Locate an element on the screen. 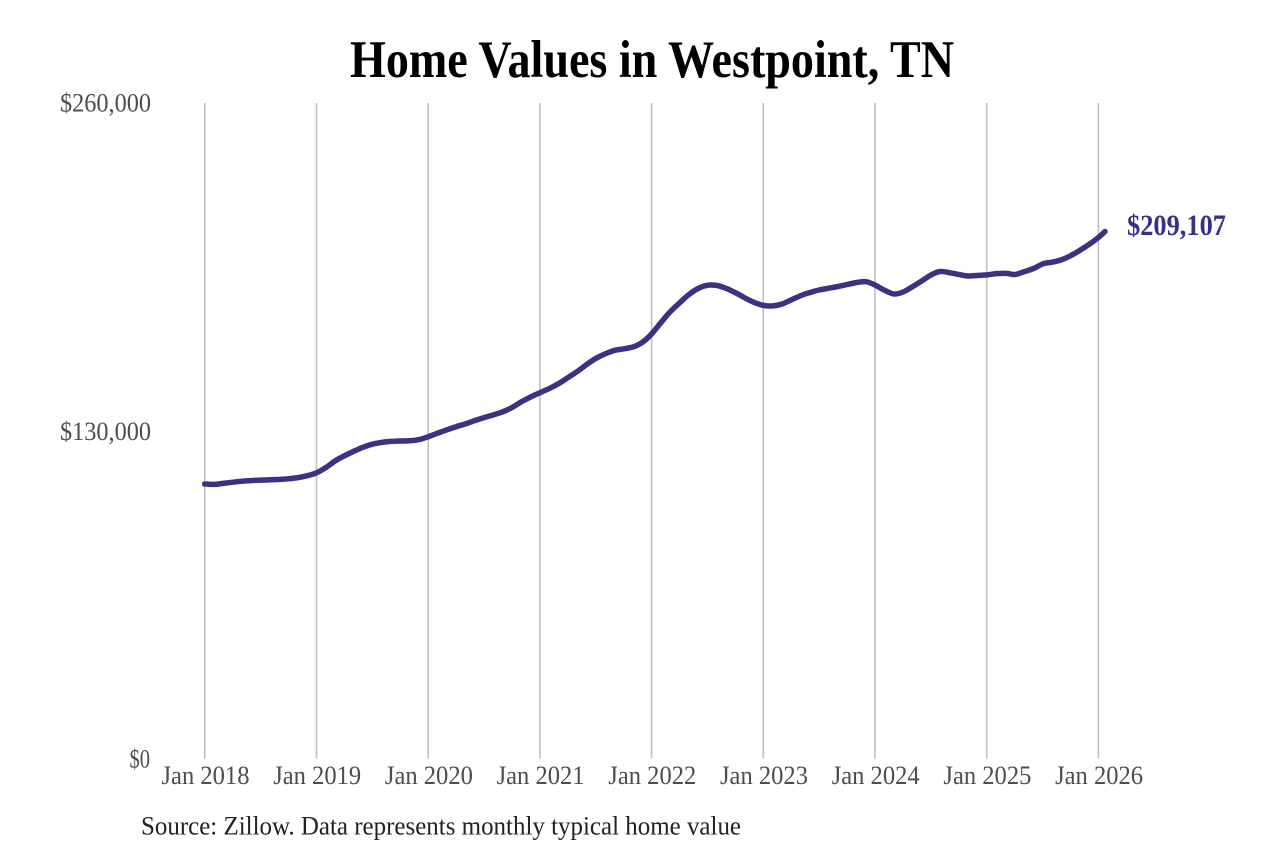  svg-text: Home Values in Westpoint, TN is located at coordinates (652, 60).